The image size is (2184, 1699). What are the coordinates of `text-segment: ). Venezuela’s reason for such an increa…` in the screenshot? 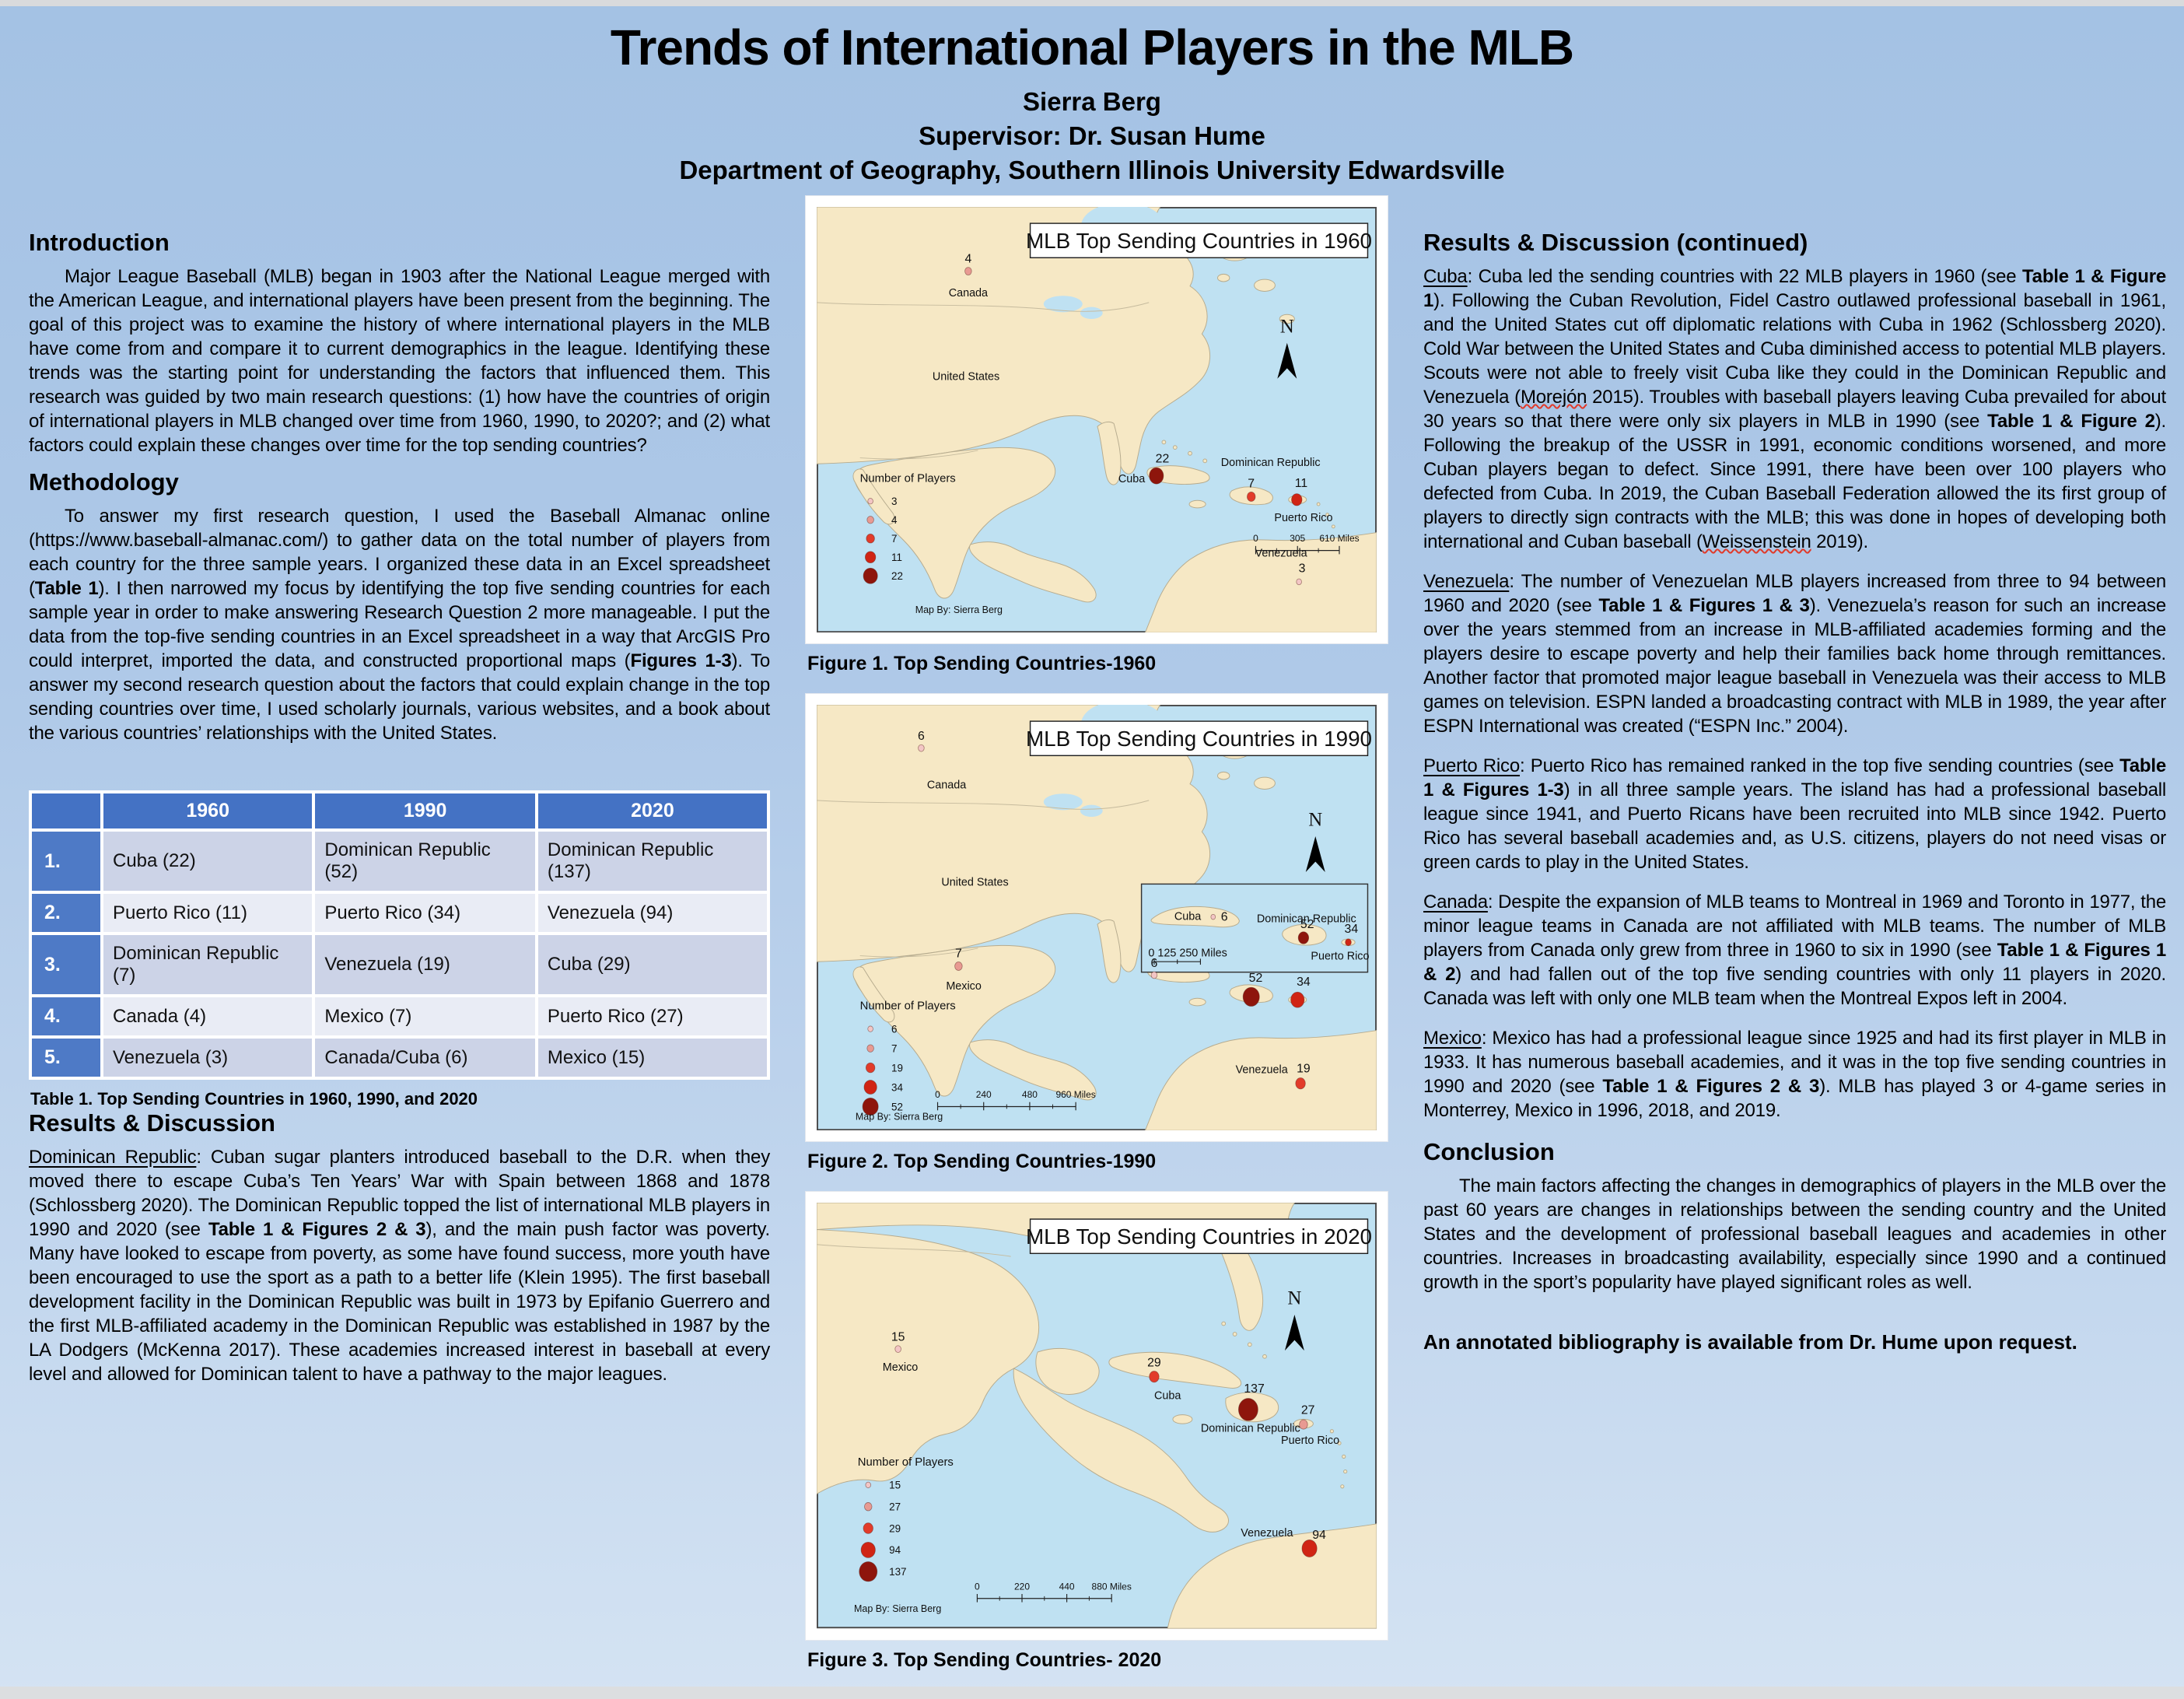 It's located at (1795, 666).